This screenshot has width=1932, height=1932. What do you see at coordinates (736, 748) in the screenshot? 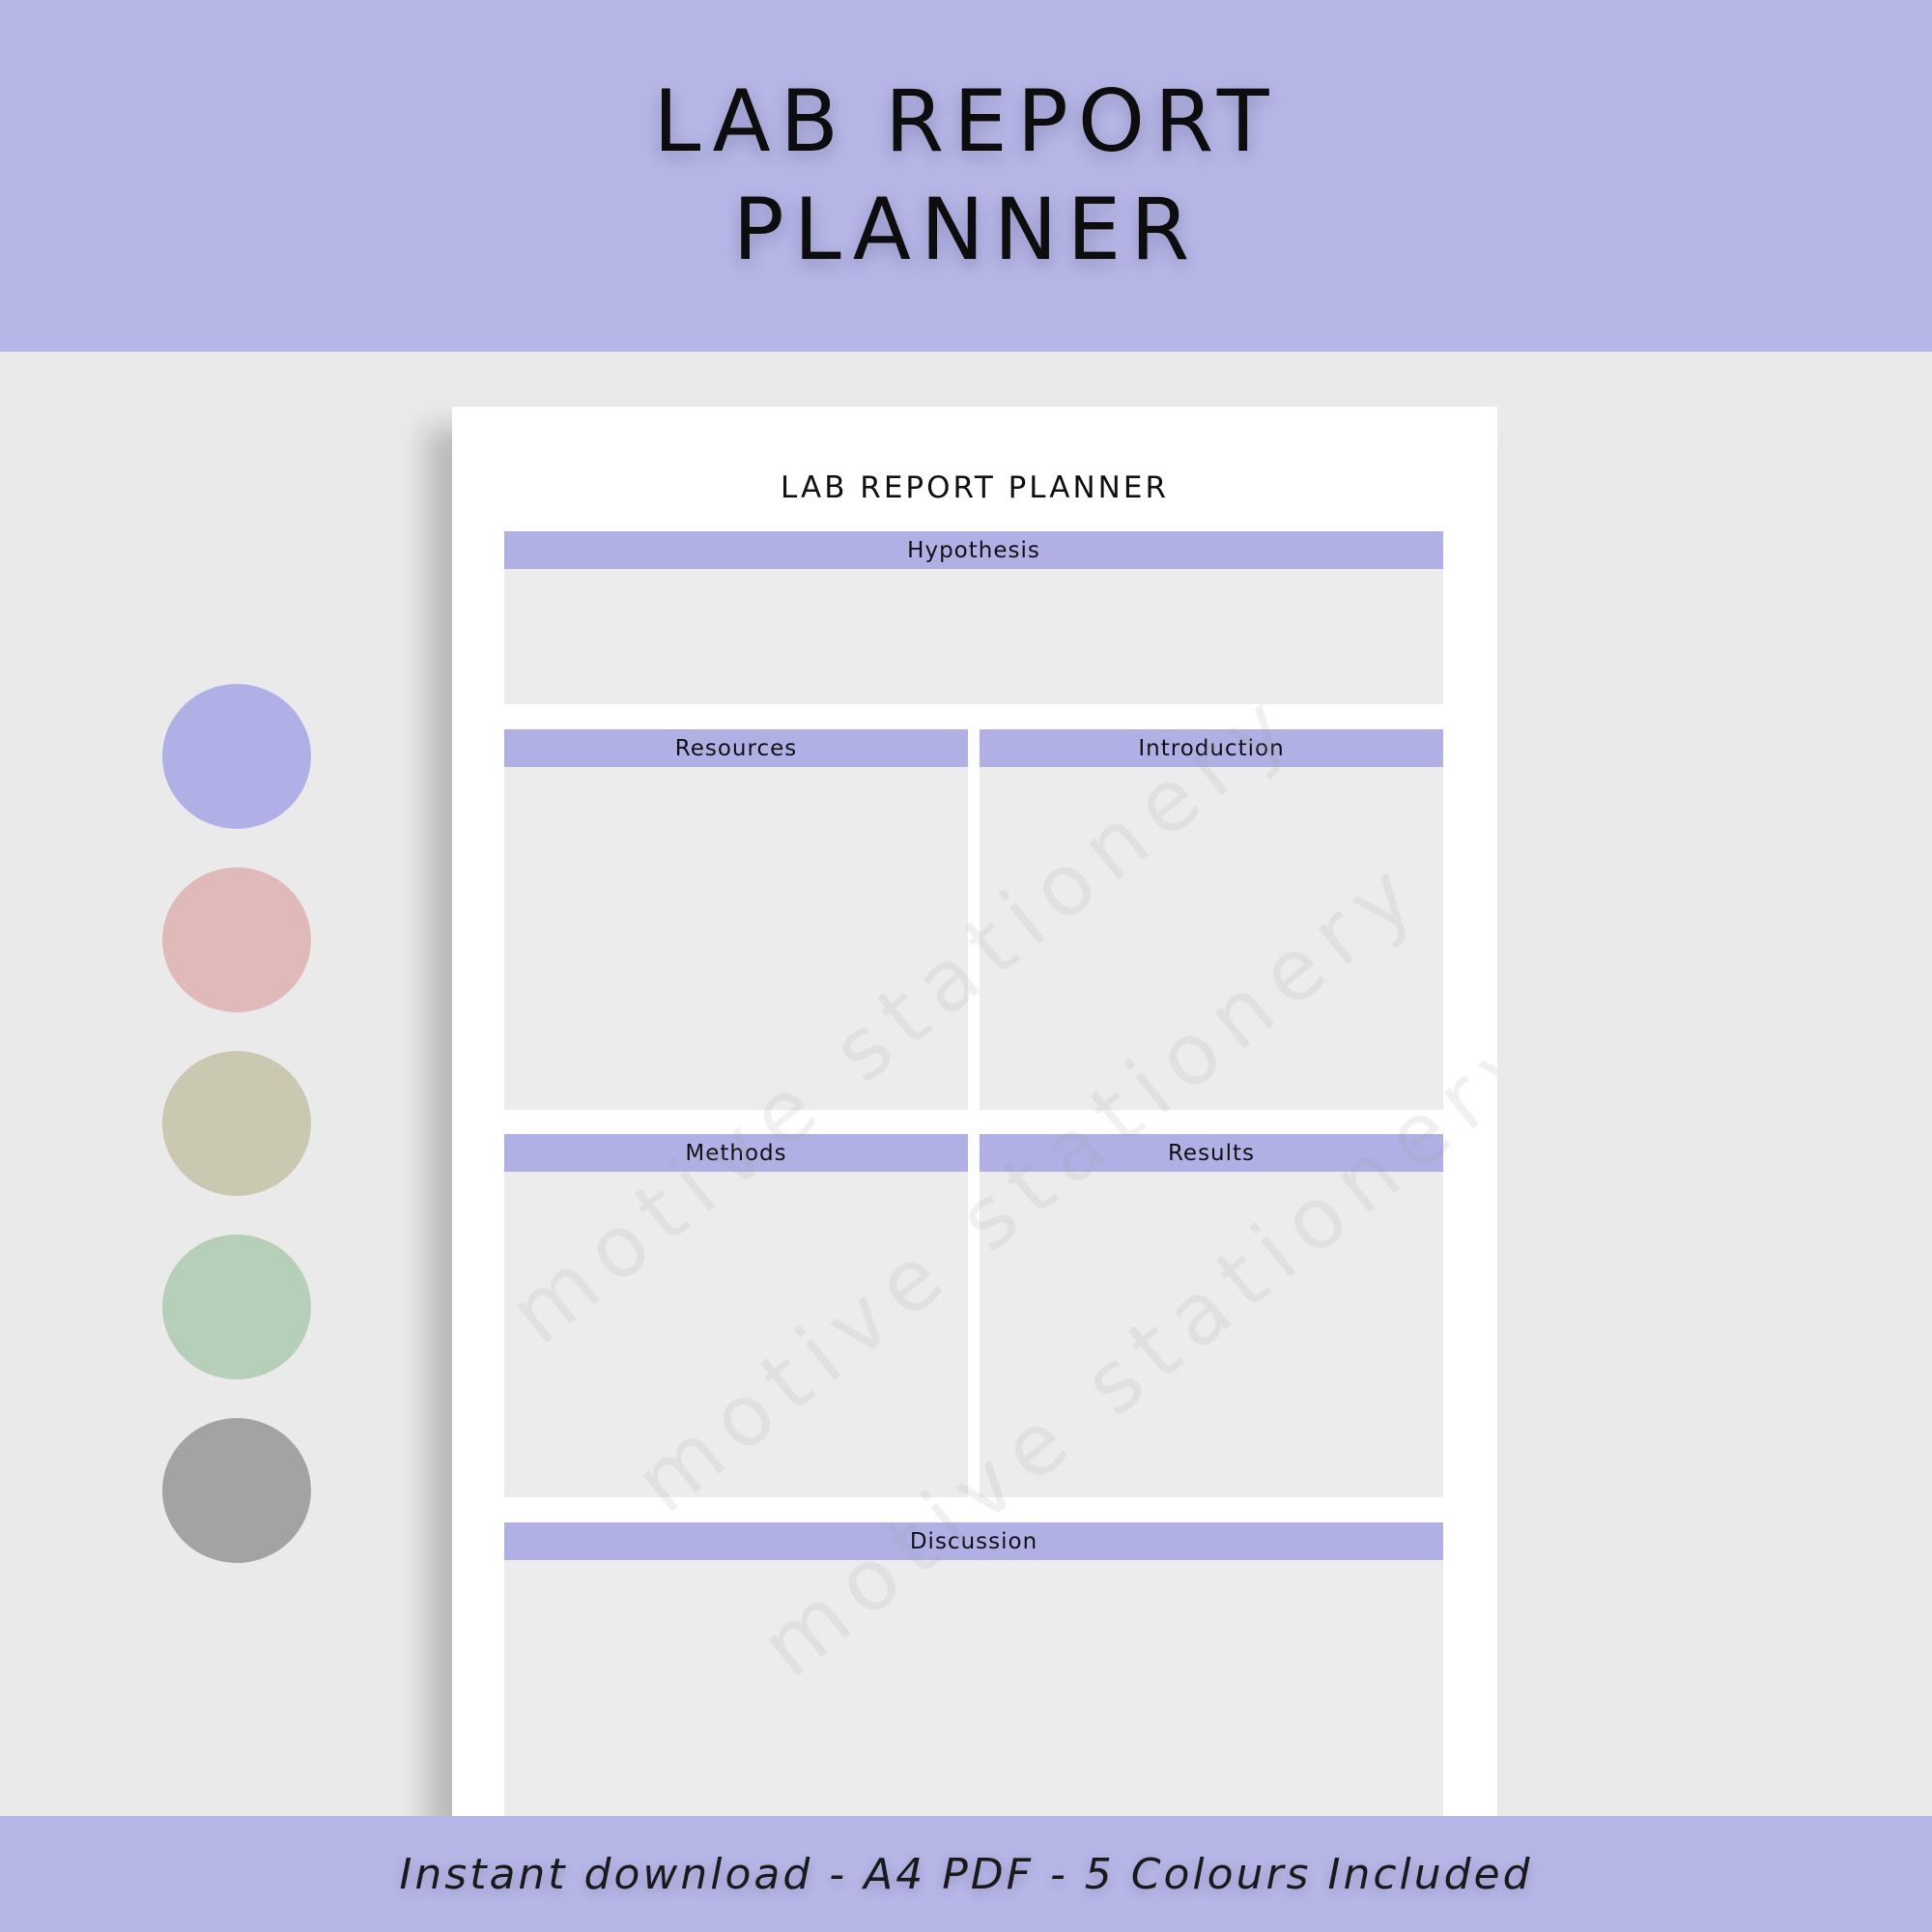
I see `resources-header: Resources` at bounding box center [736, 748].